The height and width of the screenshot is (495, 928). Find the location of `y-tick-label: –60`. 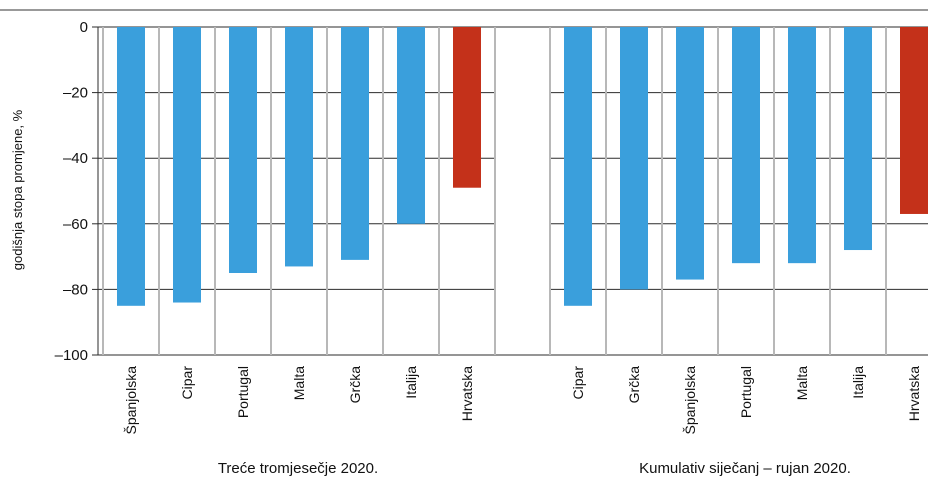

y-tick-label: –60 is located at coordinates (75, 224).